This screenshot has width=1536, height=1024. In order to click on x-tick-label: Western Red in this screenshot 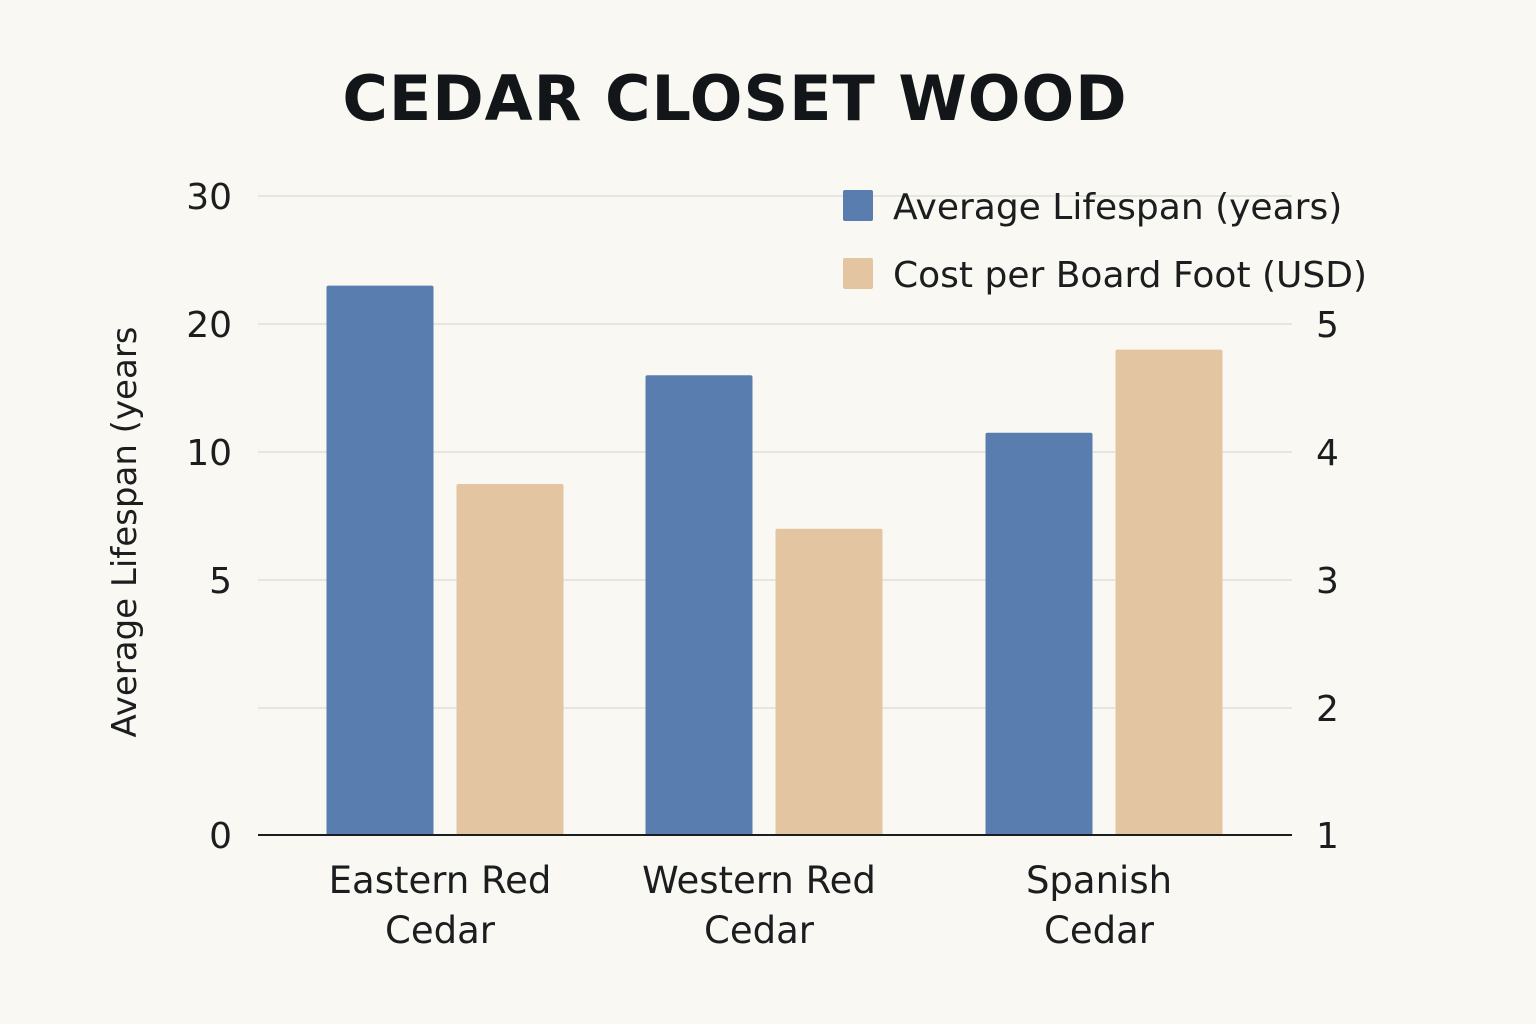, I will do `click(759, 880)`.